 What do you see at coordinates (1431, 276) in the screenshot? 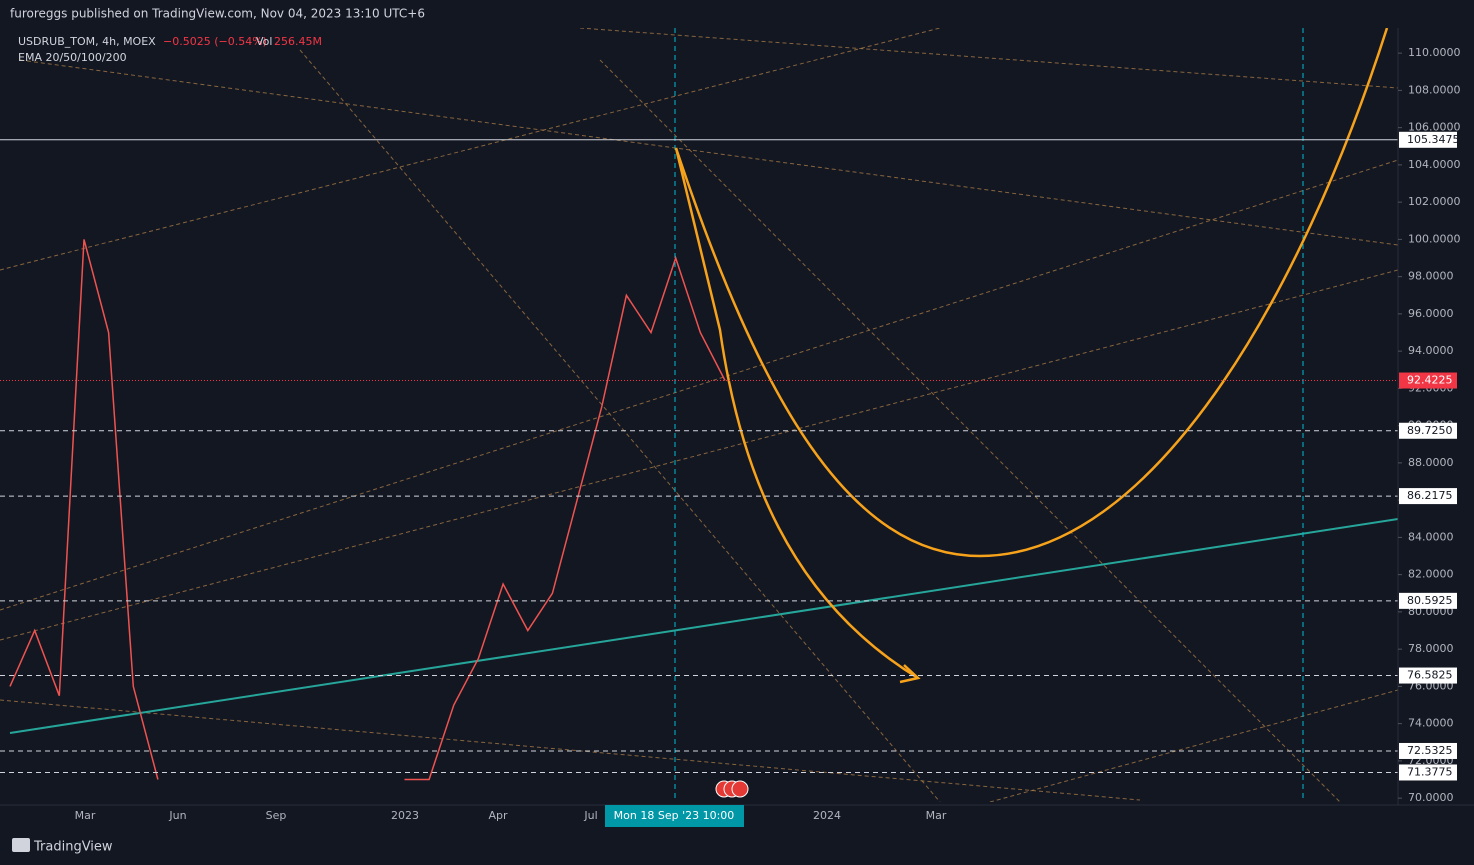
I see `price-tick-label: 98.0000` at bounding box center [1431, 276].